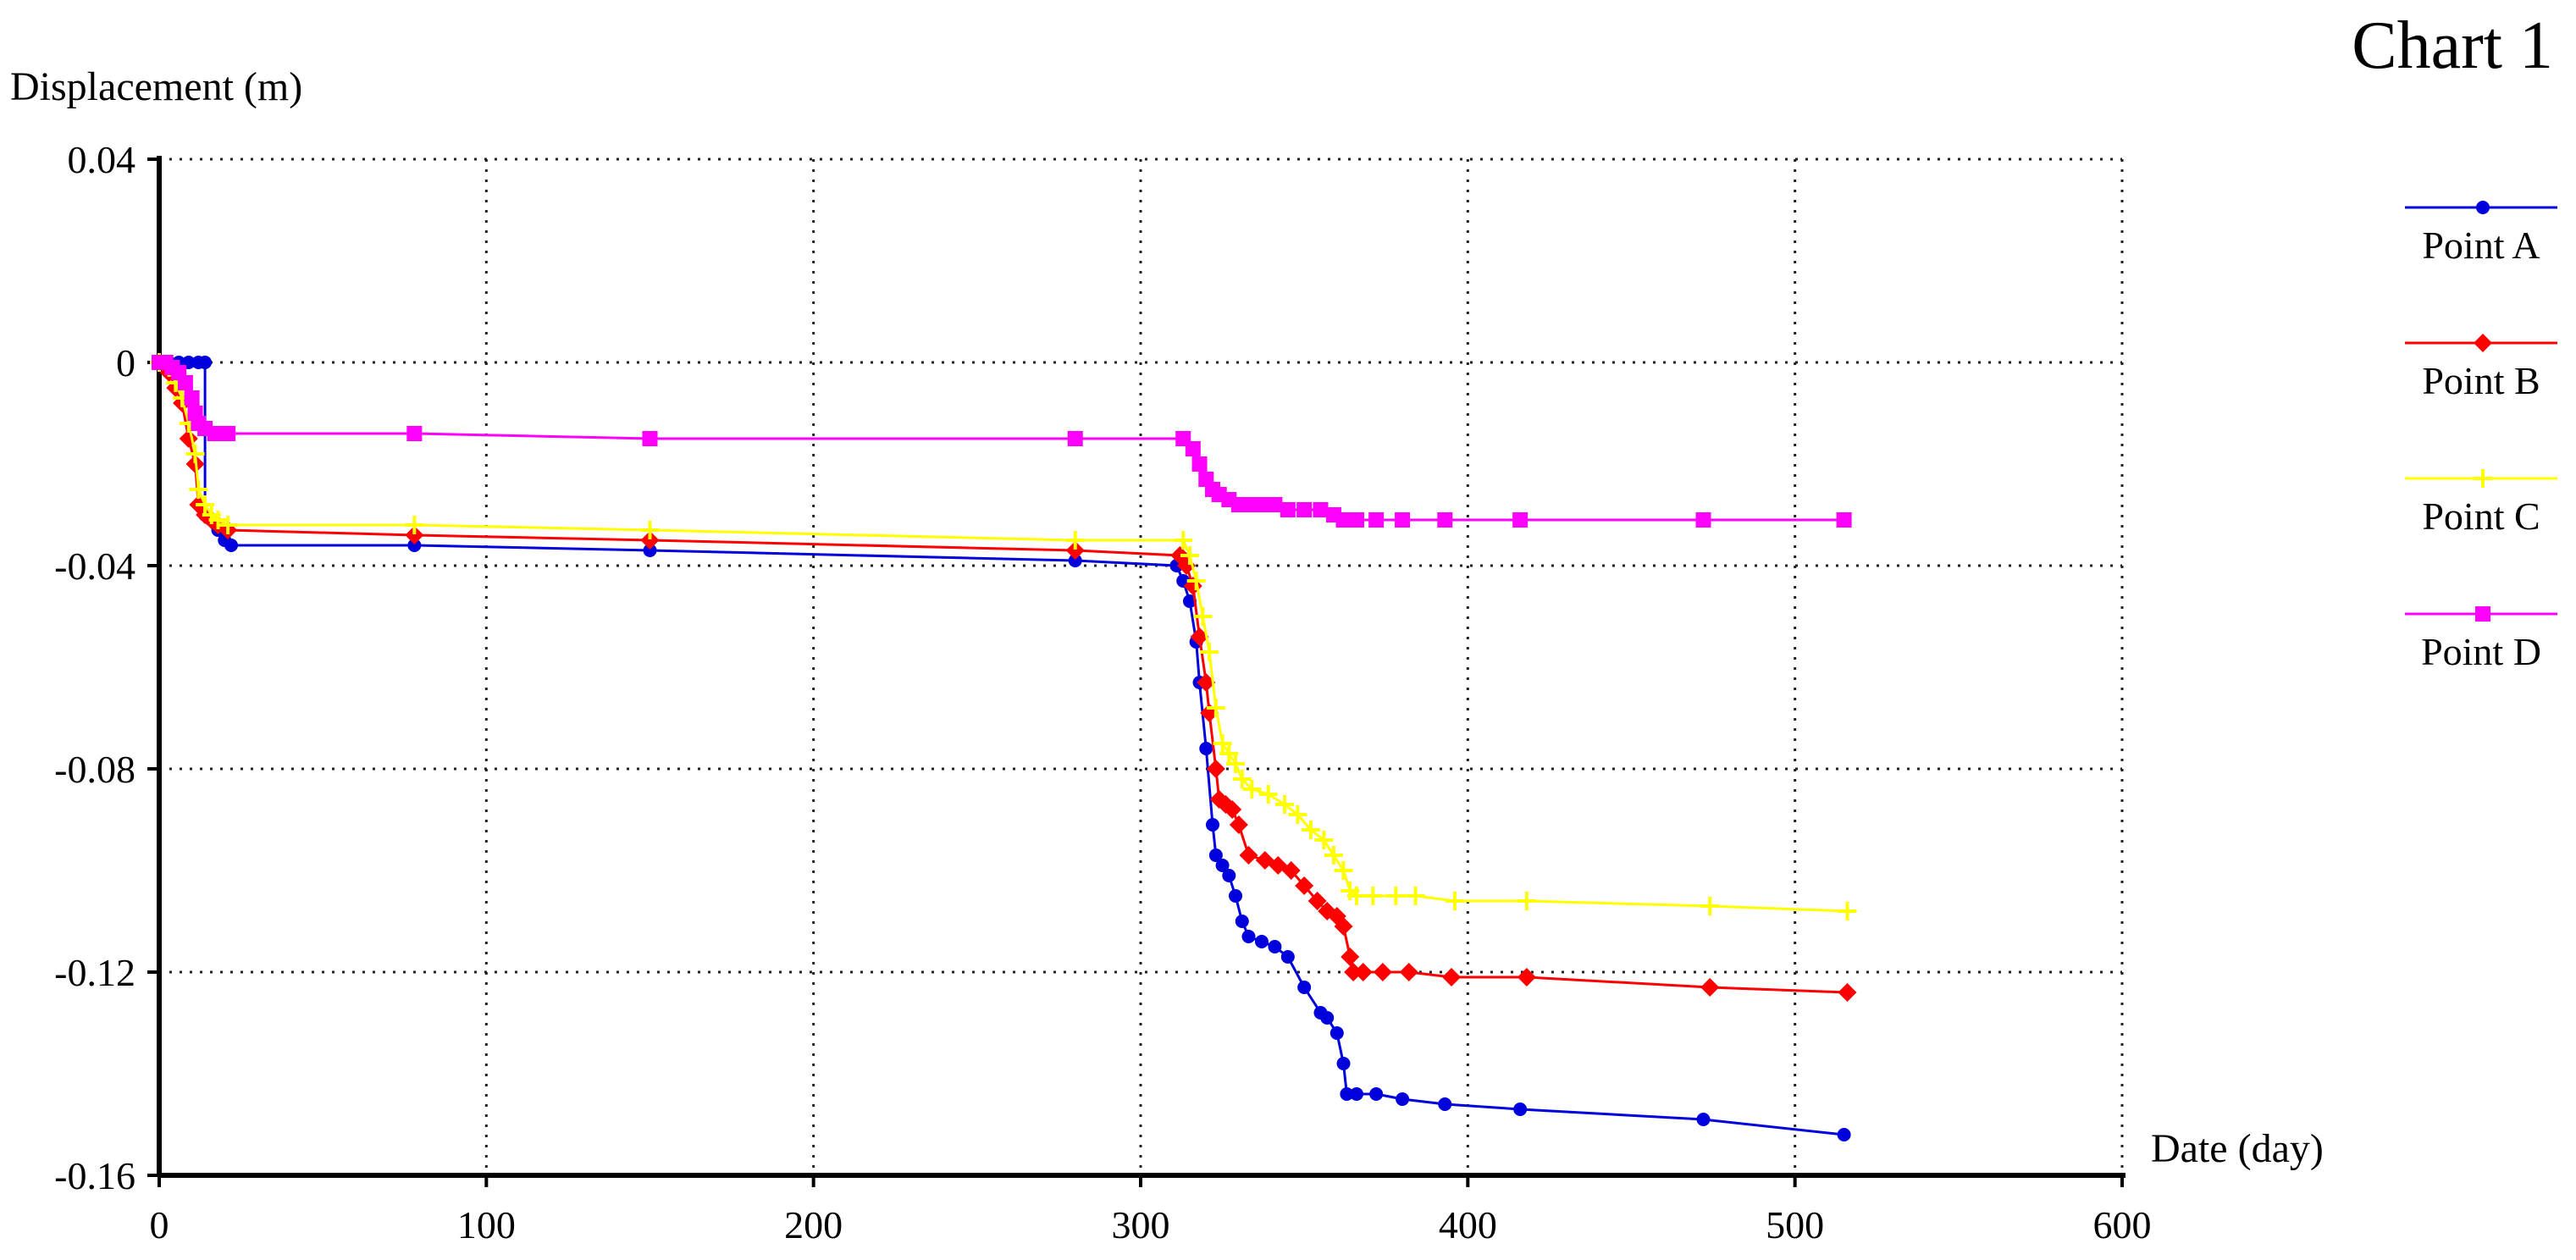 Image resolution: width=2576 pixels, height=1260 pixels. Describe the element at coordinates (2481, 503) in the screenshot. I see `legend-item-point-c: Point C` at that location.